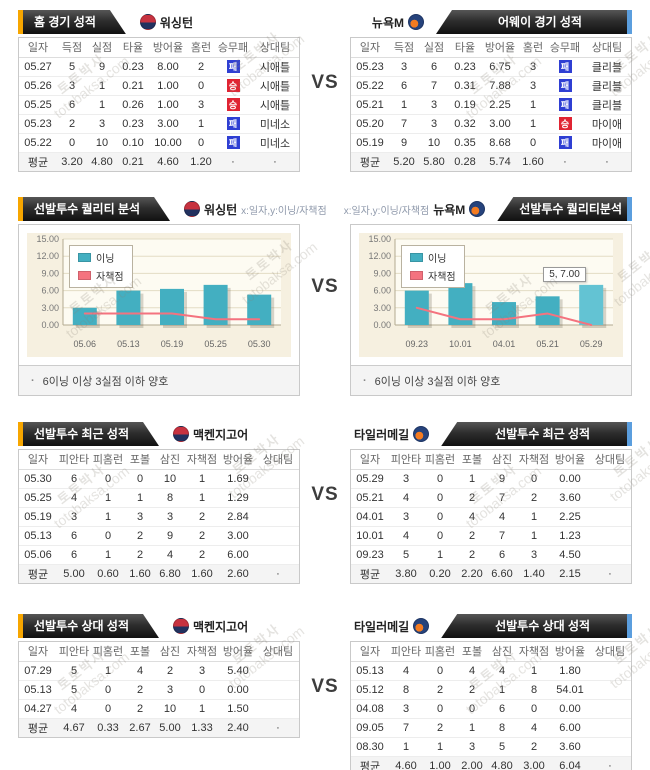  What do you see at coordinates (221, 626) in the screenshot?
I see `home-pitcher-name: 맥켄지고어` at bounding box center [221, 626].